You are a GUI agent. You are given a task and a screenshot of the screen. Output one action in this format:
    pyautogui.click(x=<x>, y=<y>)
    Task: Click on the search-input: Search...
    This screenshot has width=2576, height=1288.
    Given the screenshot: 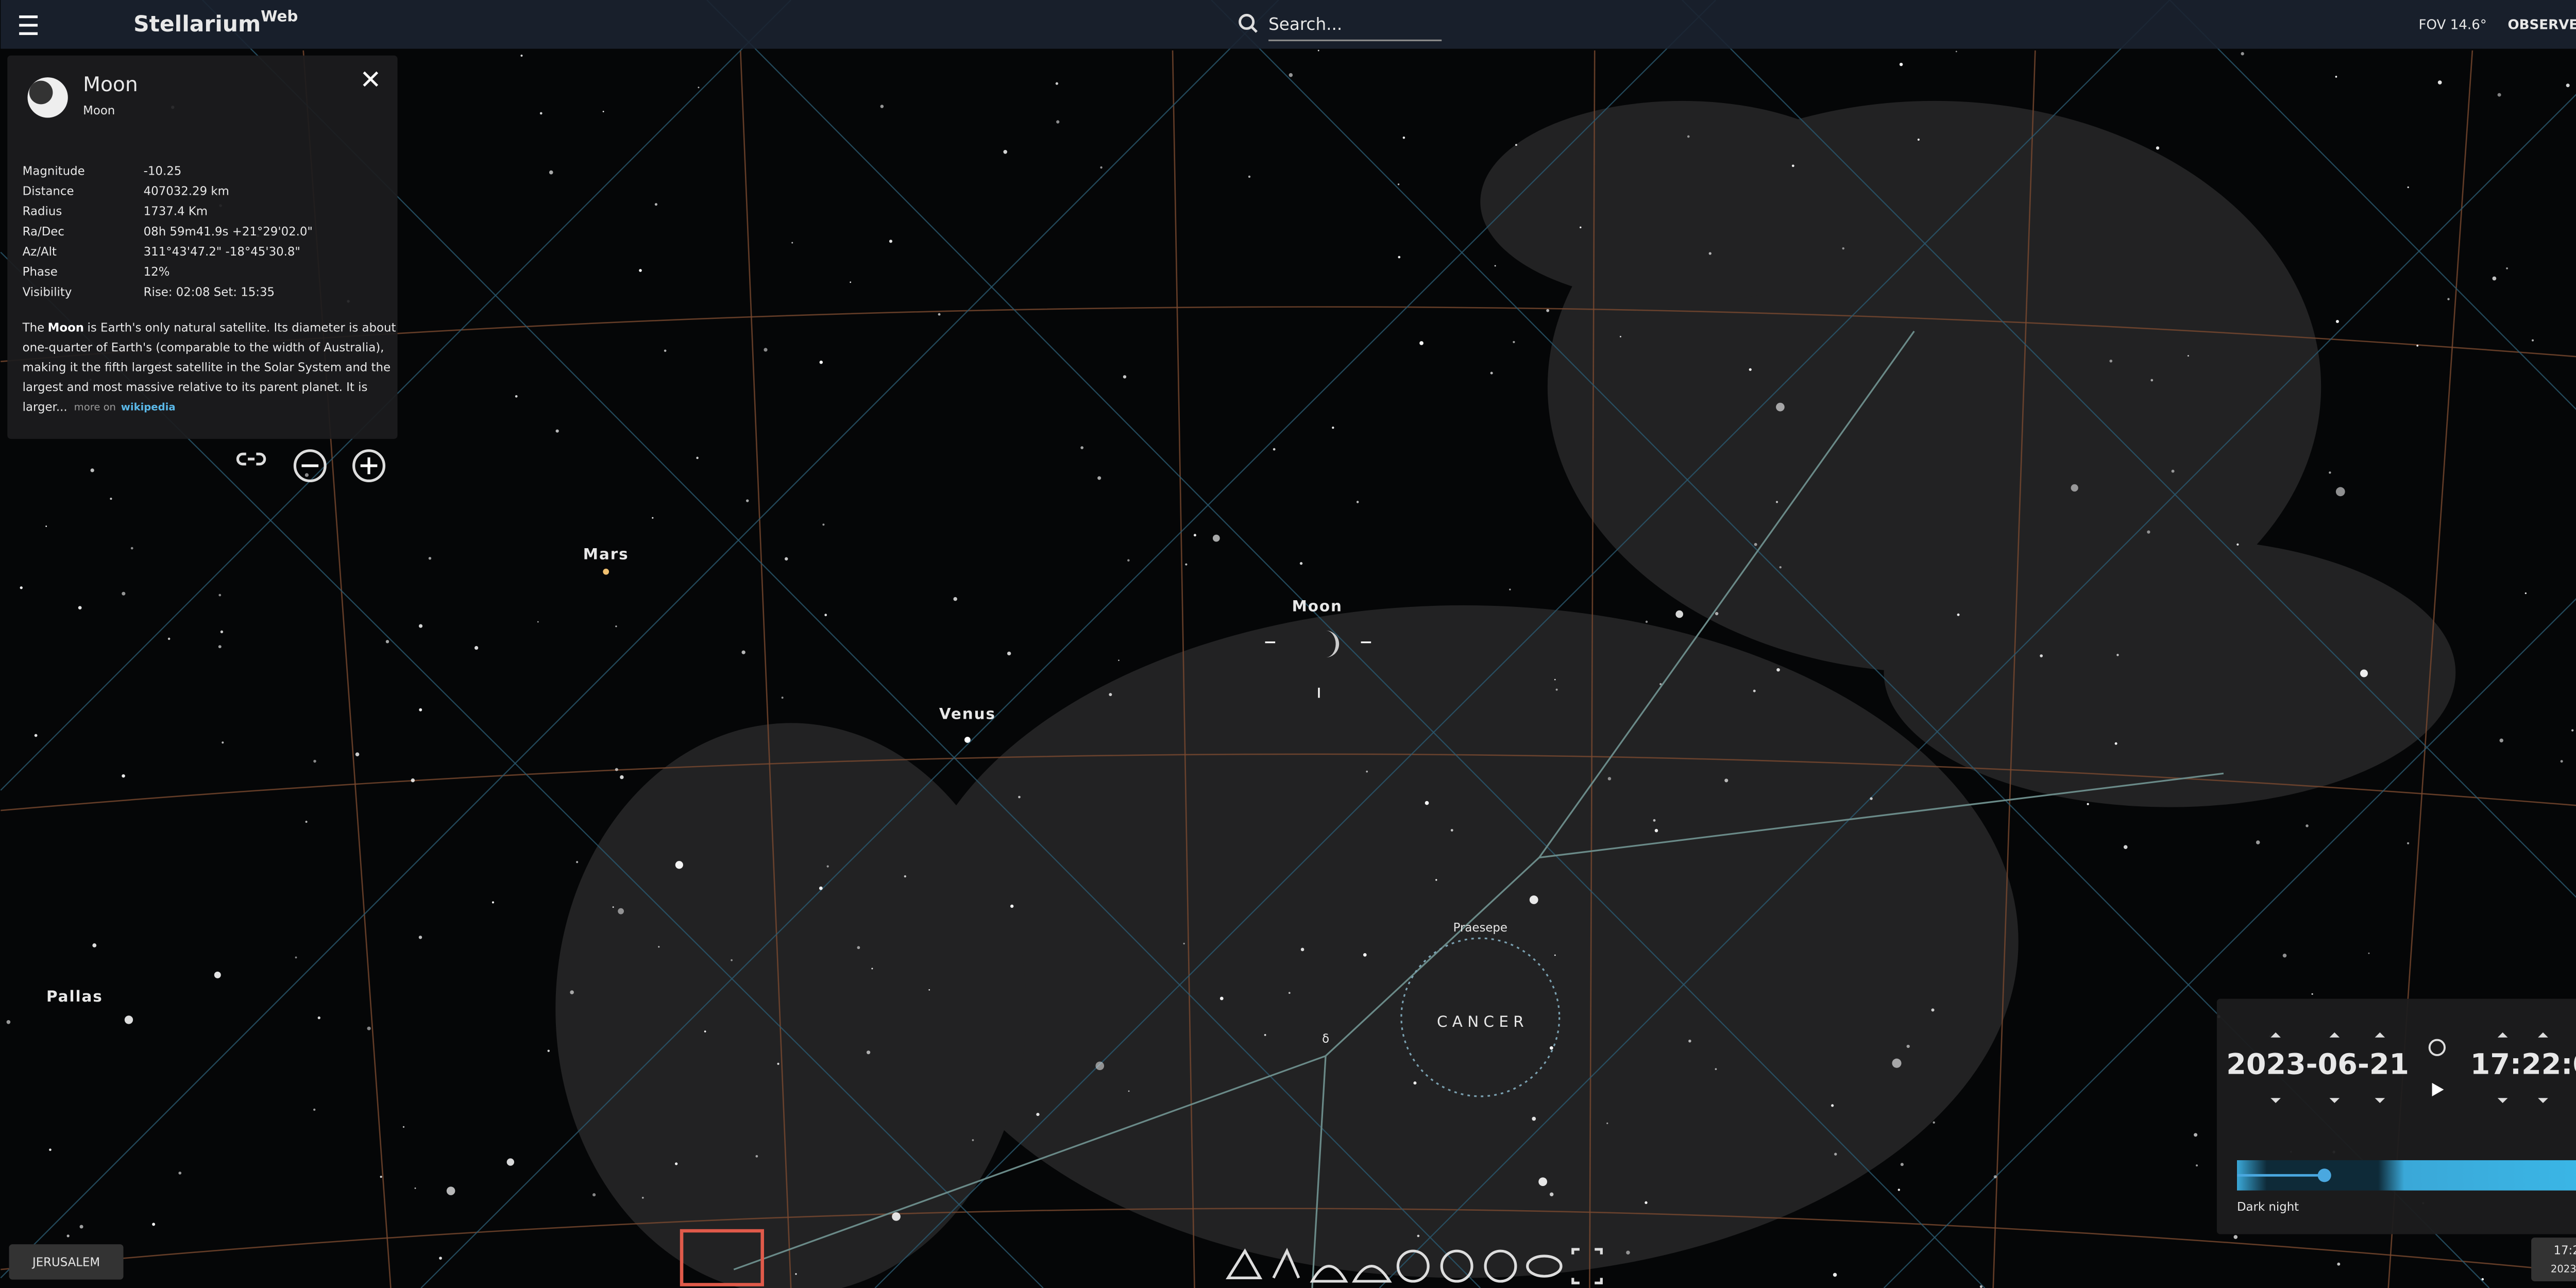 What is the action you would take?
    pyautogui.click(x=1305, y=24)
    